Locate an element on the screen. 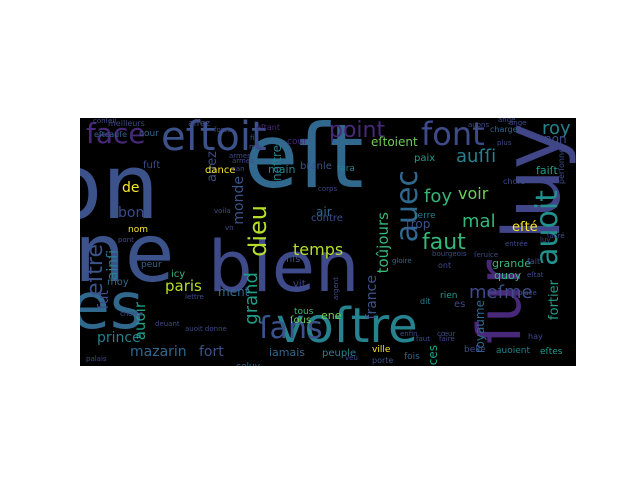 Image resolution: width=640 pixels, height=480 pixels. cloud-word: quoy is located at coordinates (508, 275).